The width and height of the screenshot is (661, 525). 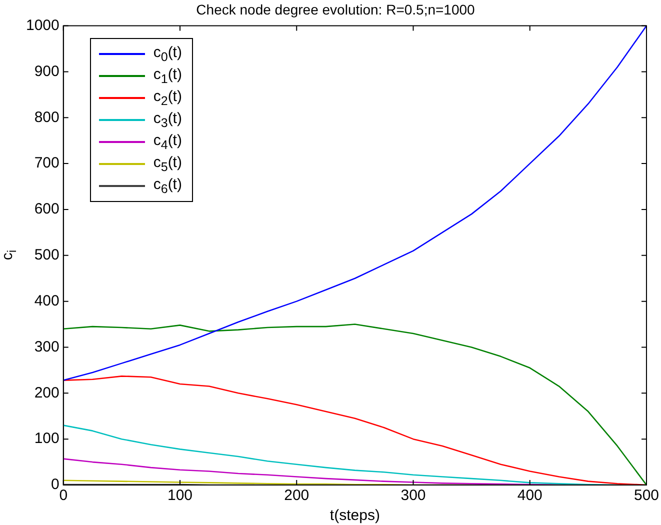 I want to click on y-tick-label: 300, so click(x=47, y=347).